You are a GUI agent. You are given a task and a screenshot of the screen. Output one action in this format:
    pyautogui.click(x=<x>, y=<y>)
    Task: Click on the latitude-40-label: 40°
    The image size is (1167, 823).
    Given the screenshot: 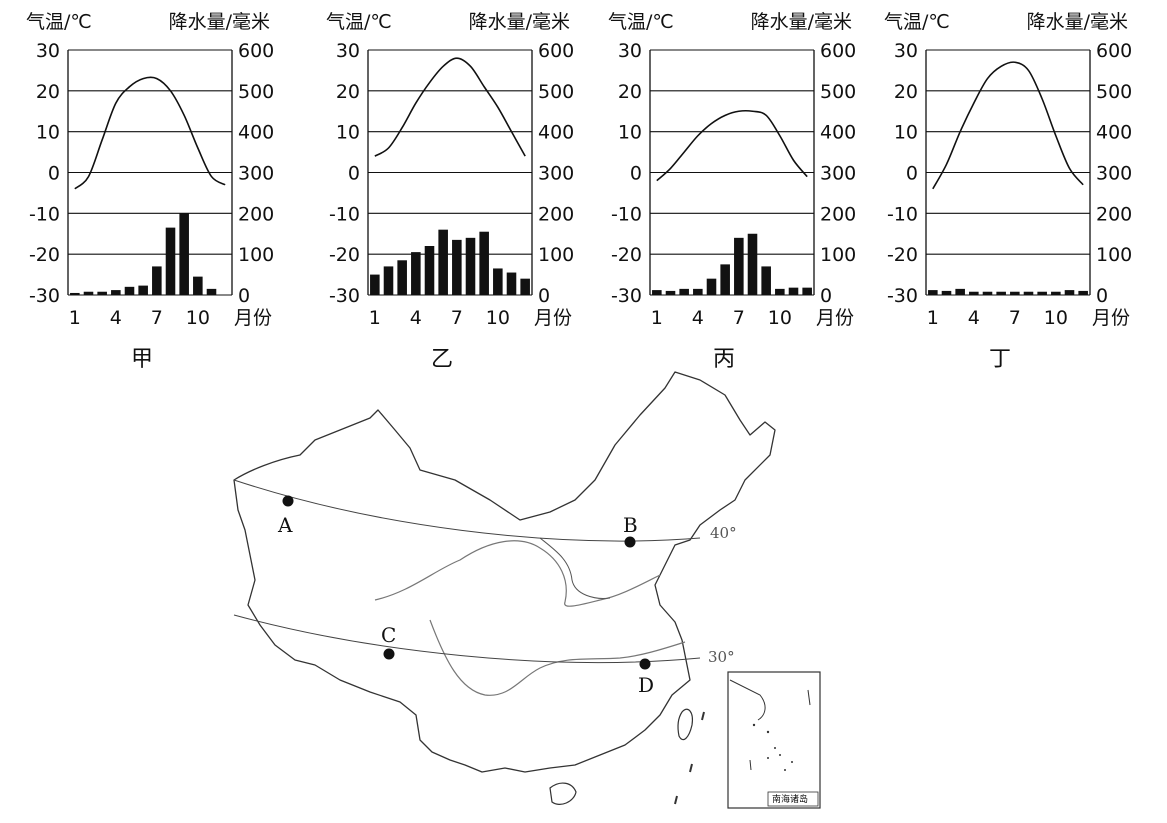 What is the action you would take?
    pyautogui.click(x=723, y=533)
    